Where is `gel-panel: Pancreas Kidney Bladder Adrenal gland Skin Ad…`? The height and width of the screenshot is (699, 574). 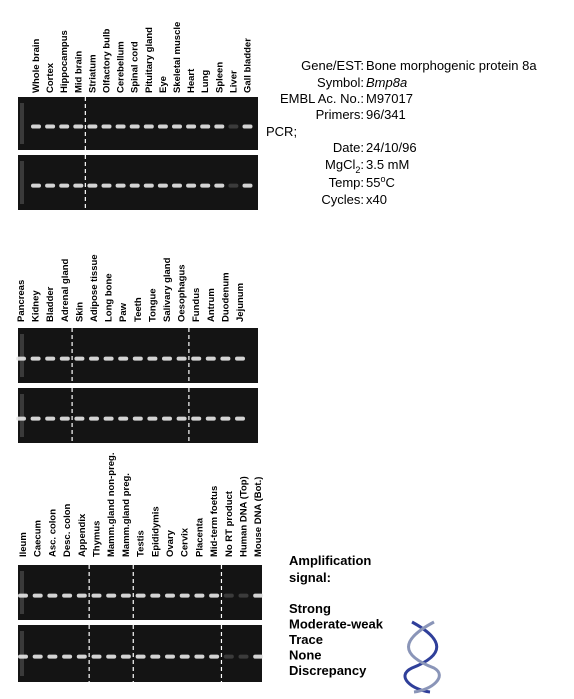
gel-panel: Pancreas Kidney Bladder Adrenal gland Skin Ad… is located at coordinates (137, 348).